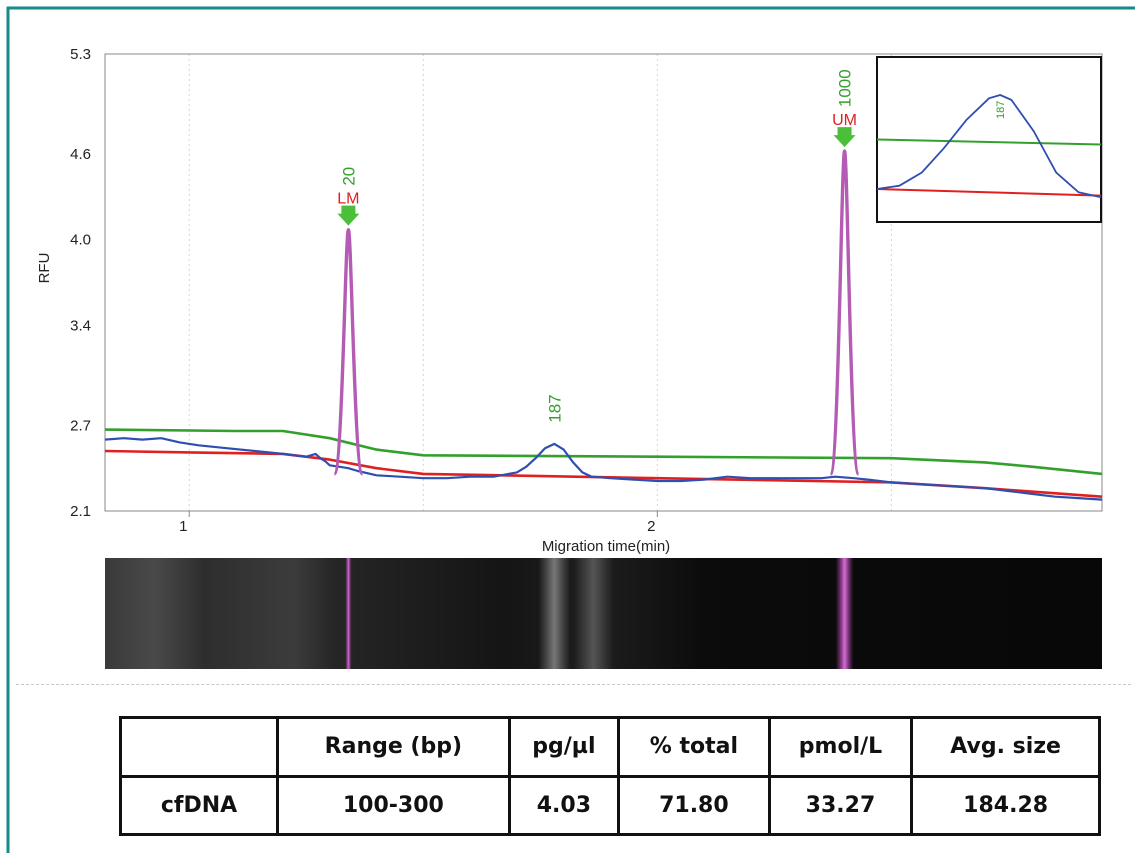  I want to click on table-cell: cfDNA, so click(199, 805).